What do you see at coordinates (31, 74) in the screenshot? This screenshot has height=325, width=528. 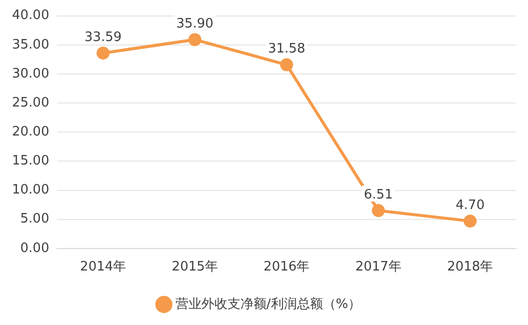 I see `y-tick-label: 30.00` at bounding box center [31, 74].